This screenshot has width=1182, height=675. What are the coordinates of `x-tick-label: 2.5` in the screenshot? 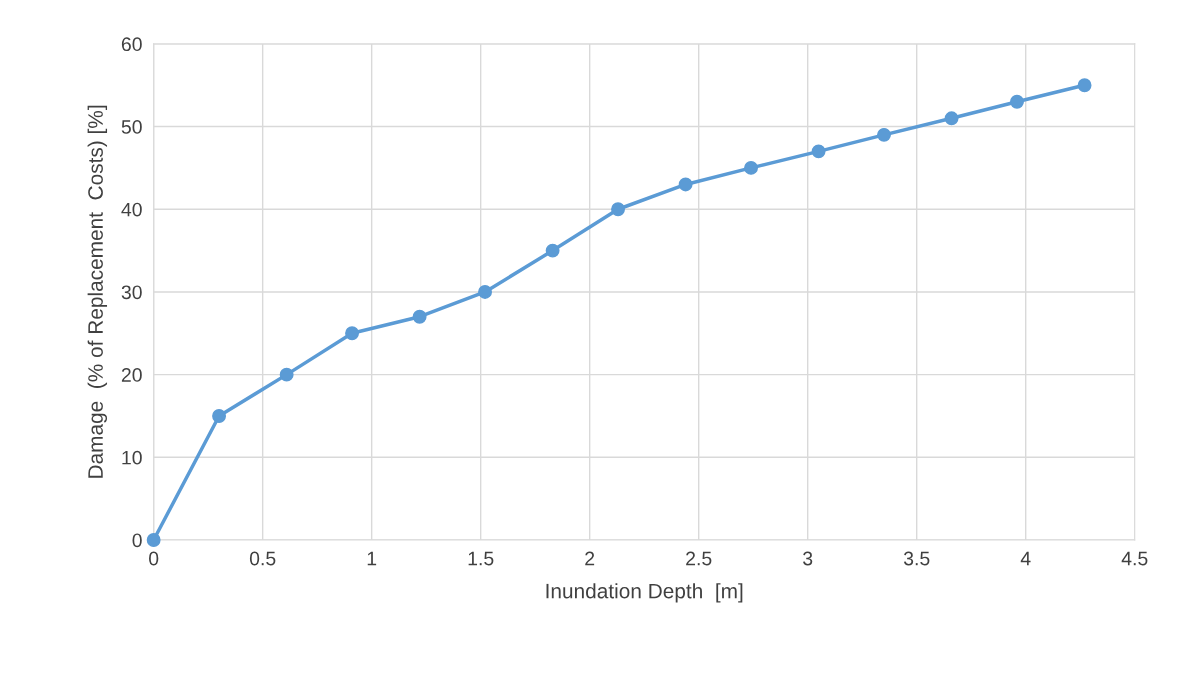 It's located at (699, 558).